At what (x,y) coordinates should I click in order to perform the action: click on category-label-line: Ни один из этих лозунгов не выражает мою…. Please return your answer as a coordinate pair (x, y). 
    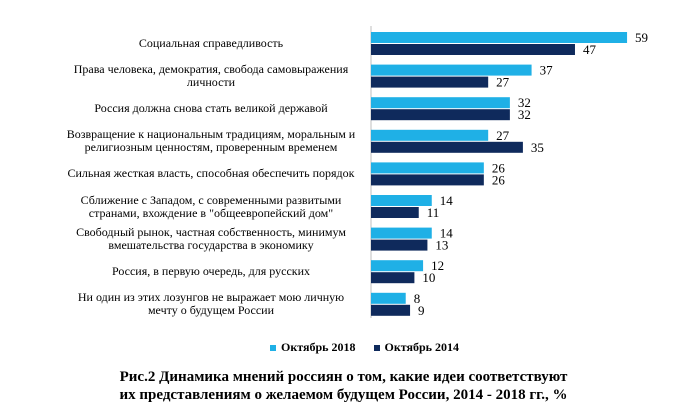
    Looking at the image, I should click on (211, 297).